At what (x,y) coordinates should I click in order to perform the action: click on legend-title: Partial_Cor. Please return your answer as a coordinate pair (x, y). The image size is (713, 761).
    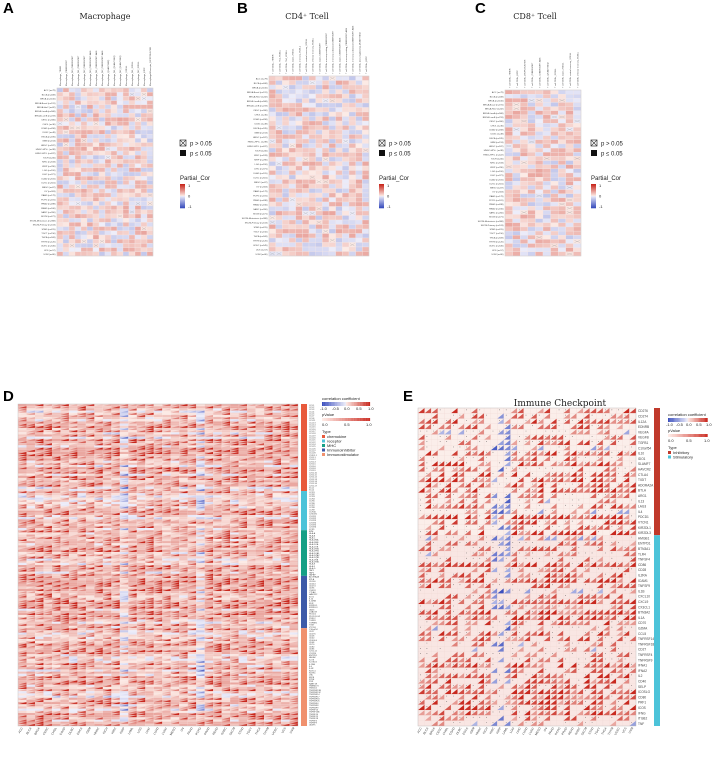
    Looking at the image, I should click on (606, 179).